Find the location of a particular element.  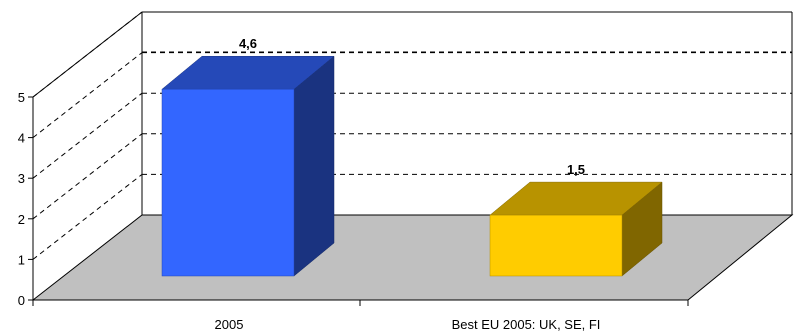

y-tick-label: 1 is located at coordinates (21, 259).